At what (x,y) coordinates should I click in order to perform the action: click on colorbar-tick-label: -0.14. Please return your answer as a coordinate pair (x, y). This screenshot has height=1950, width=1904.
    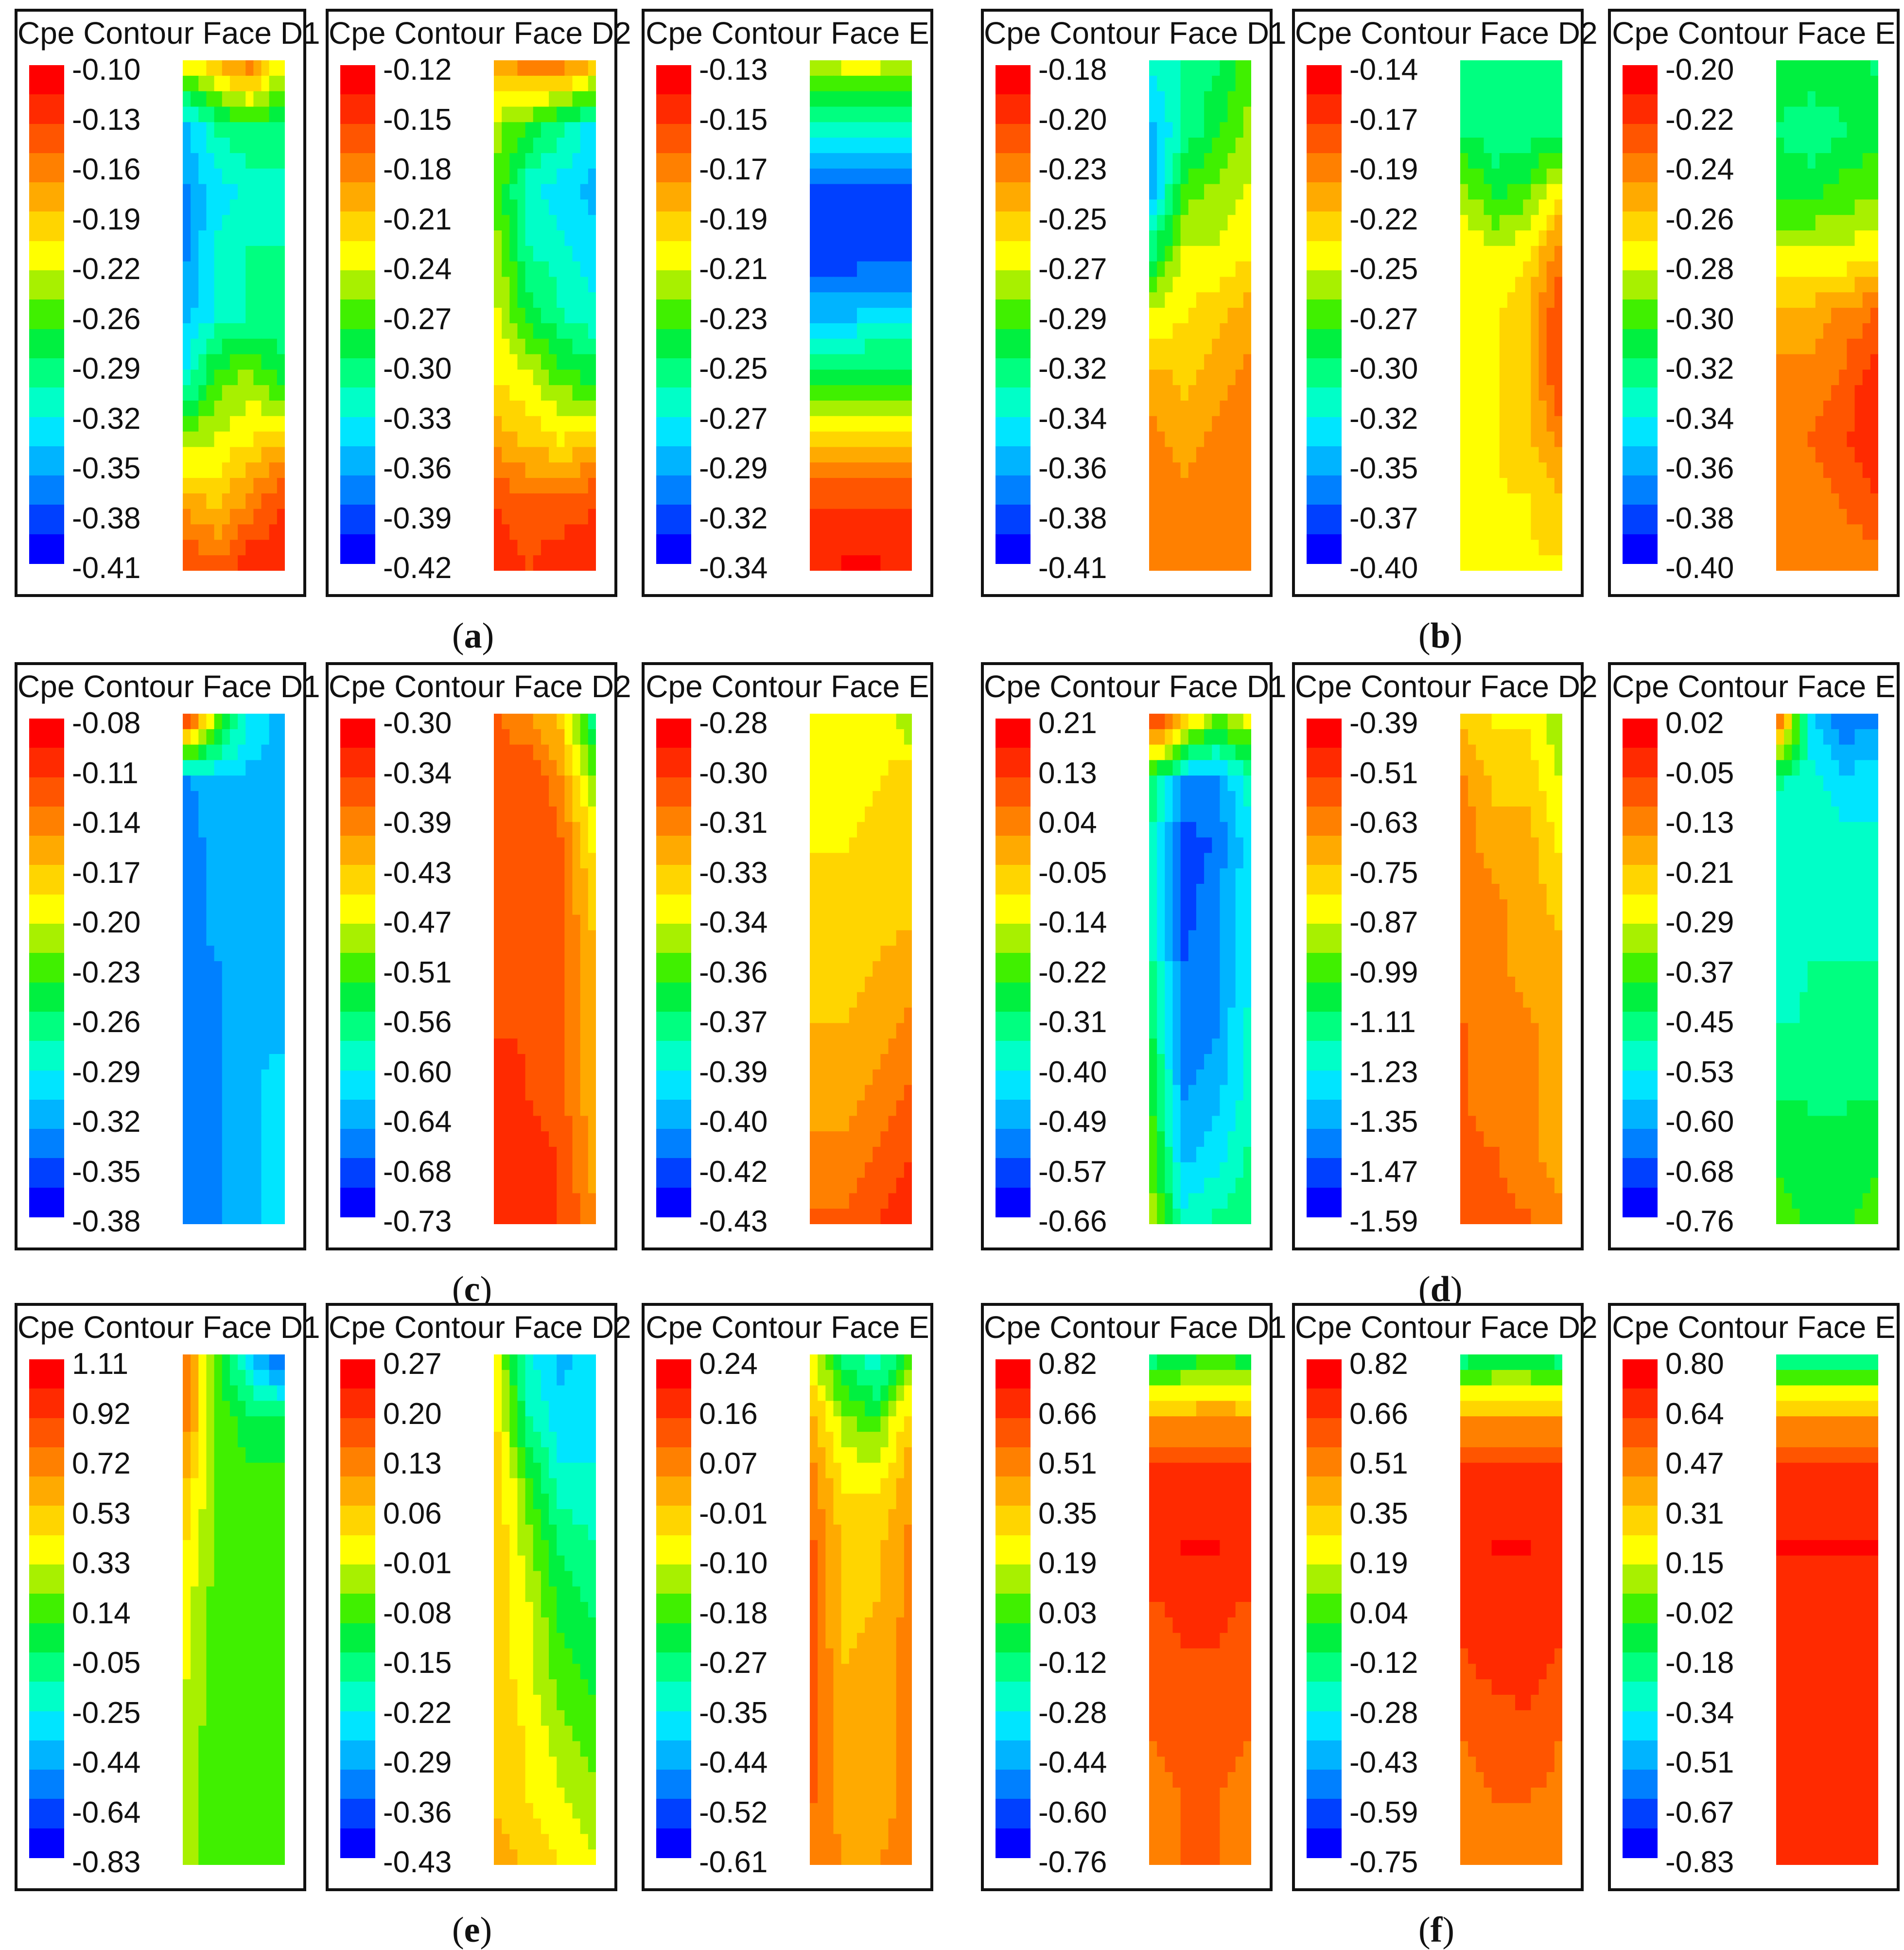
    Looking at the image, I should click on (1383, 70).